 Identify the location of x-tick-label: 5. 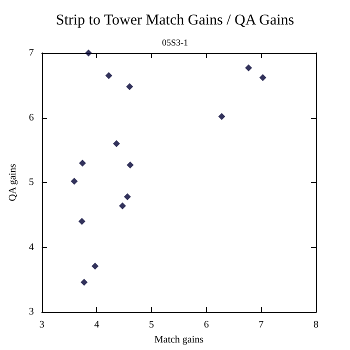
(151, 325).